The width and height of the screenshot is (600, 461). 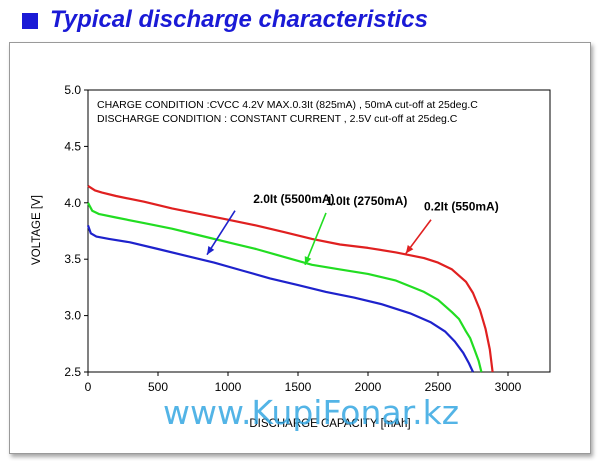 What do you see at coordinates (329, 424) in the screenshot?
I see `x-axis-label: DISCHARGE CAPACITY [mAh]` at bounding box center [329, 424].